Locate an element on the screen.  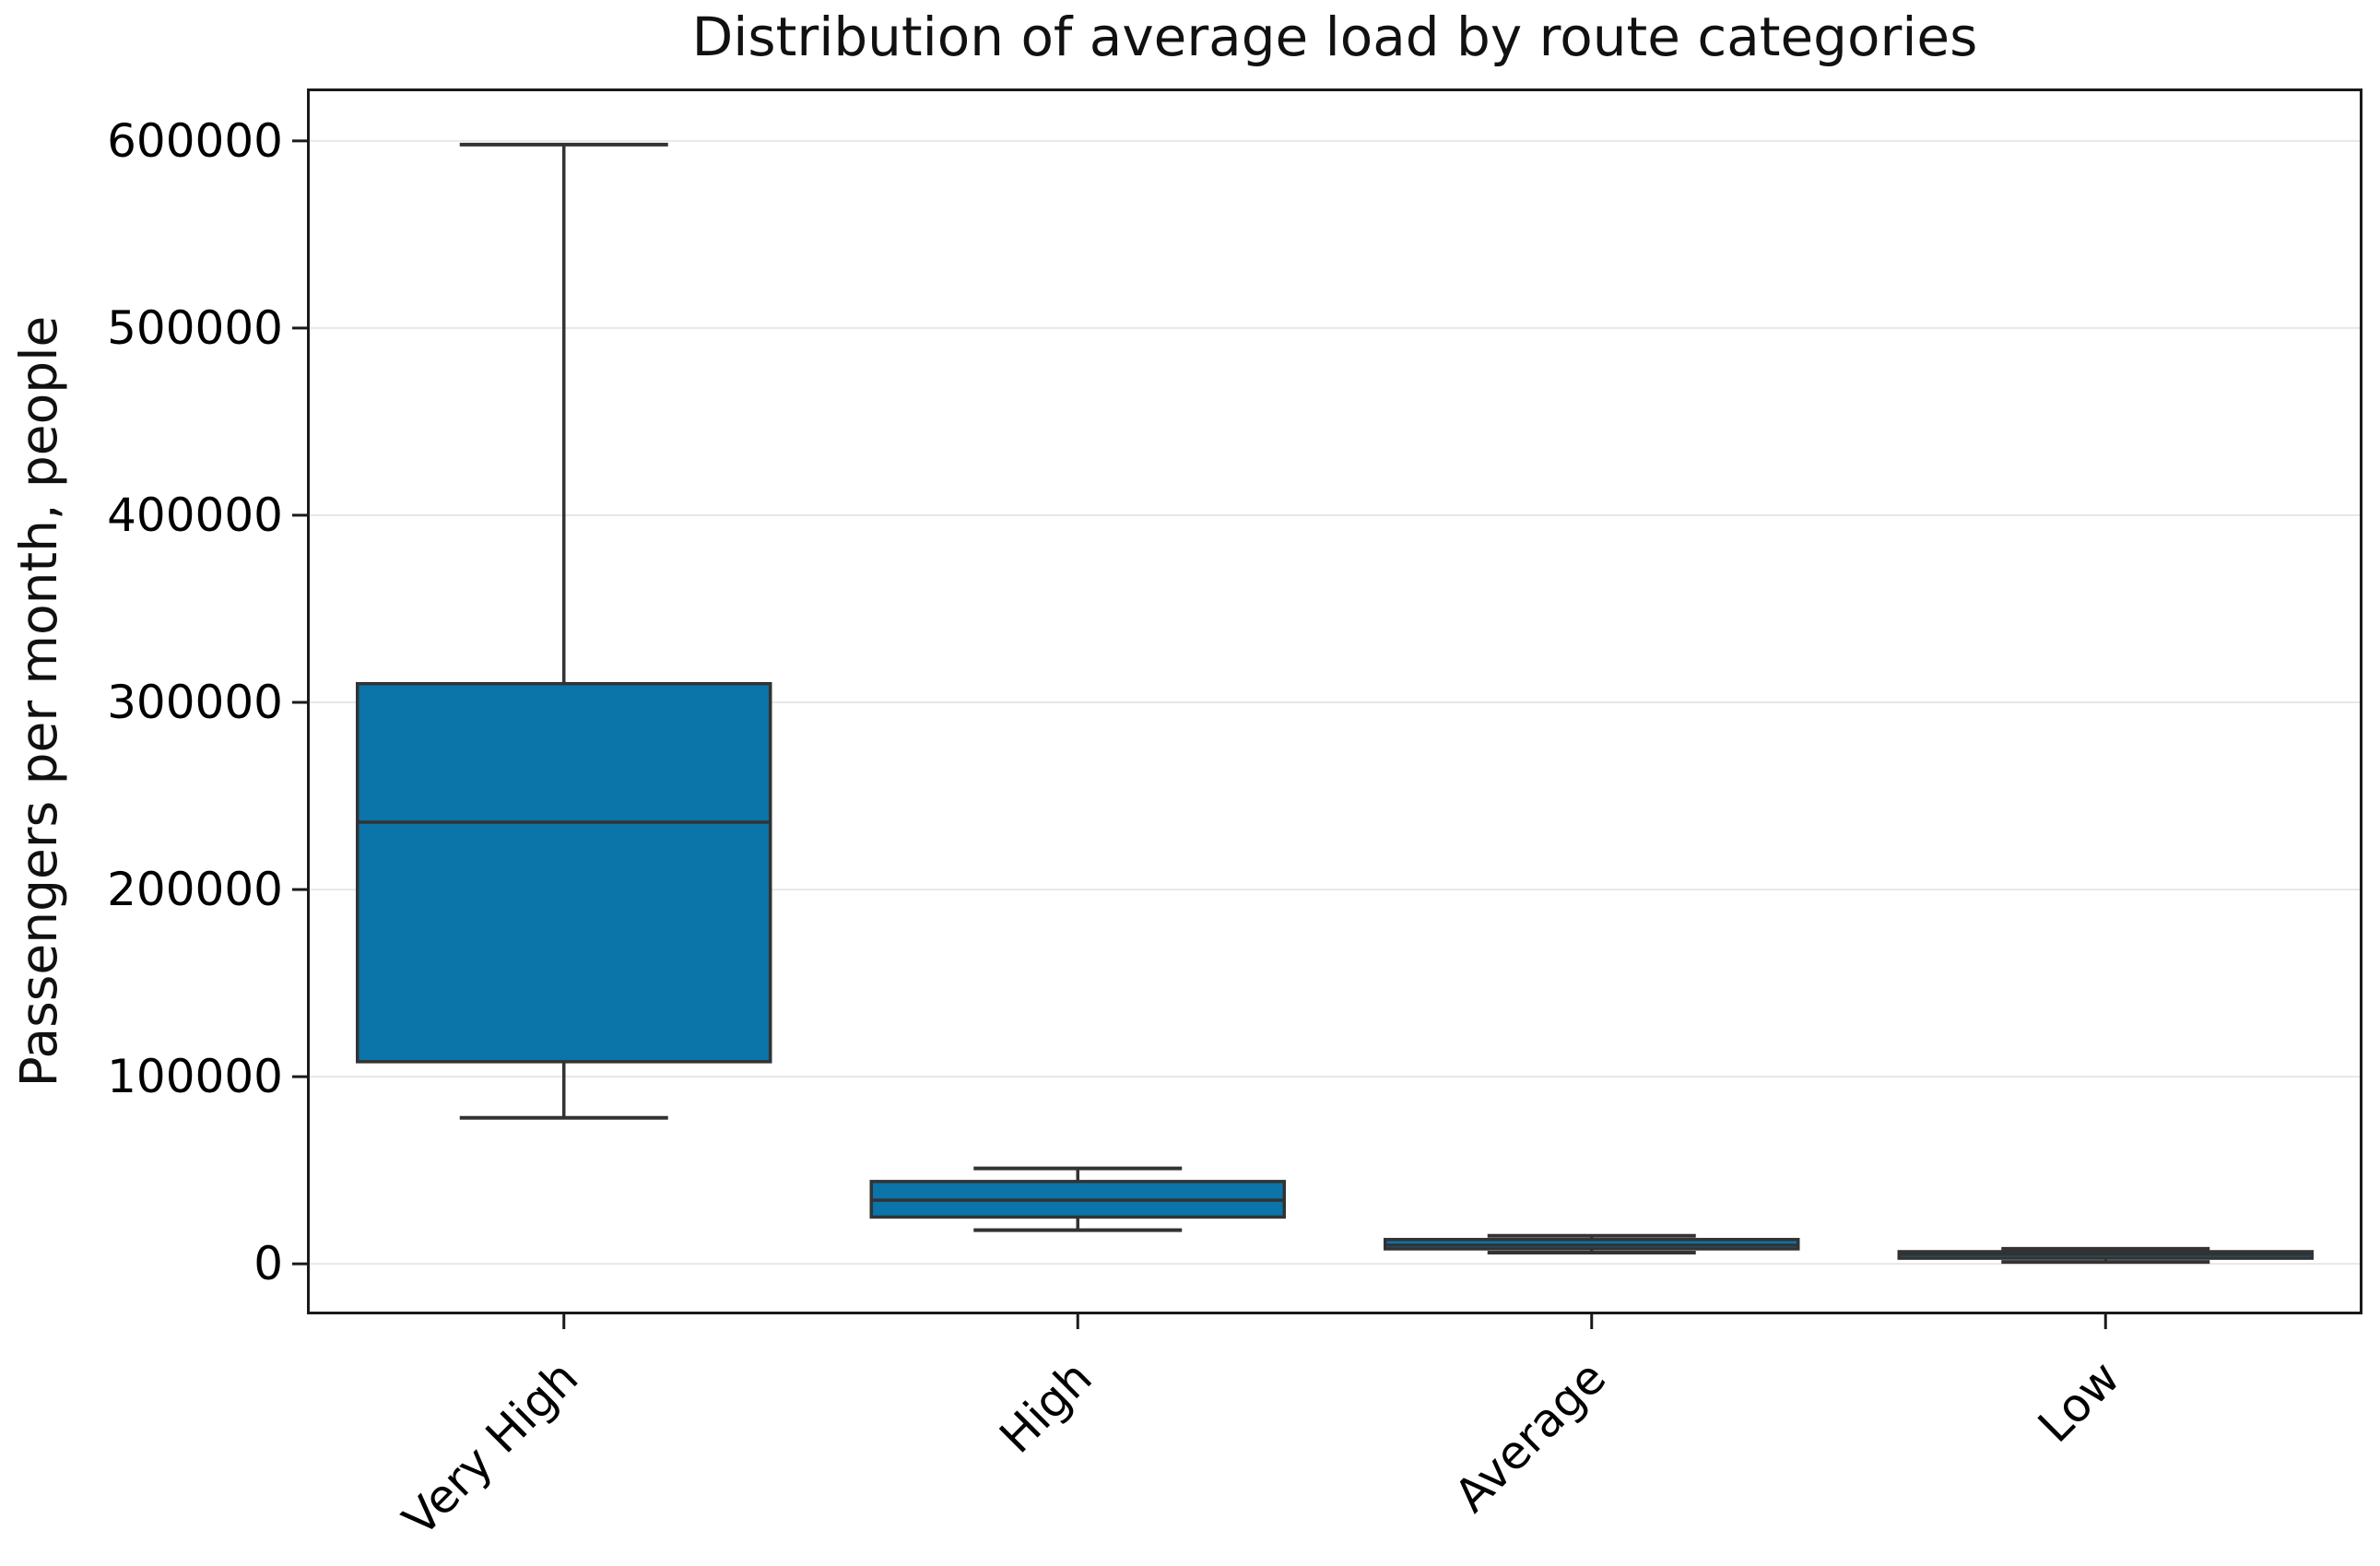
y-tick-label-300000: 300000 is located at coordinates (195, 702).